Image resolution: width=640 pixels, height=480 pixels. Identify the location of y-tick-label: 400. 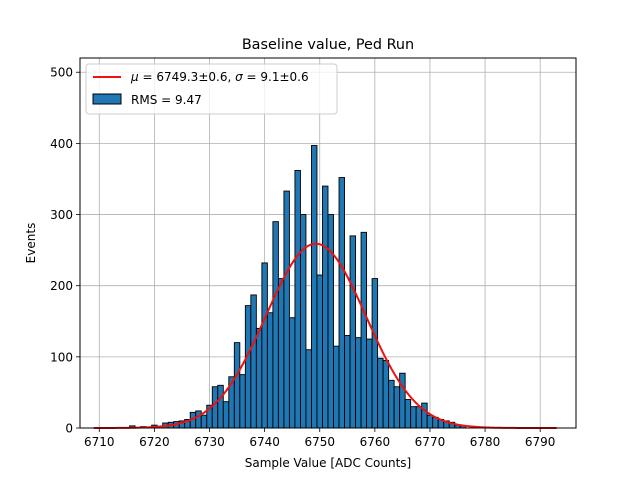
(61, 144).